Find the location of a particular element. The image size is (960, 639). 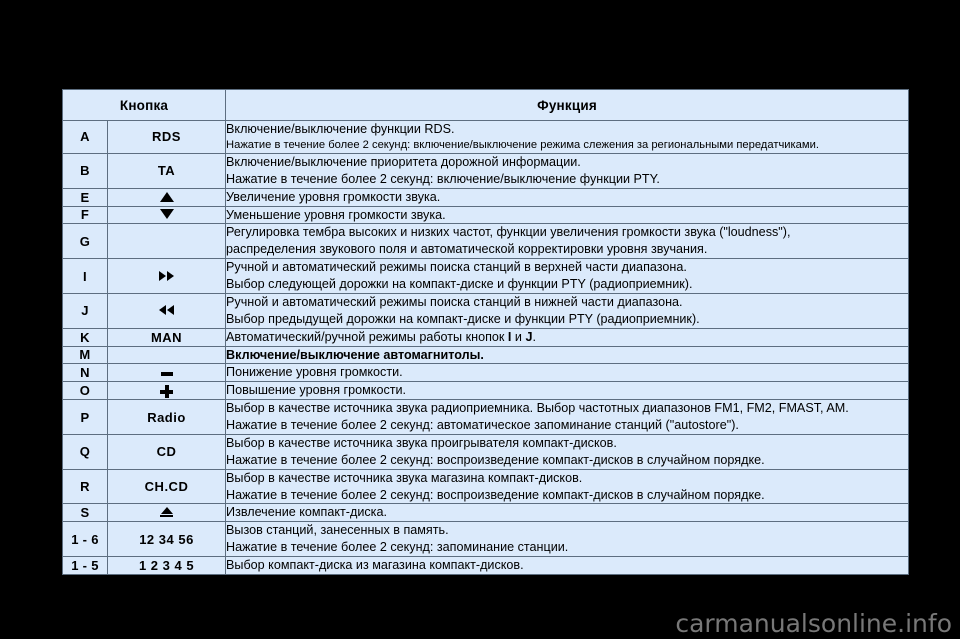

row-button-label: TA is located at coordinates (166, 170).